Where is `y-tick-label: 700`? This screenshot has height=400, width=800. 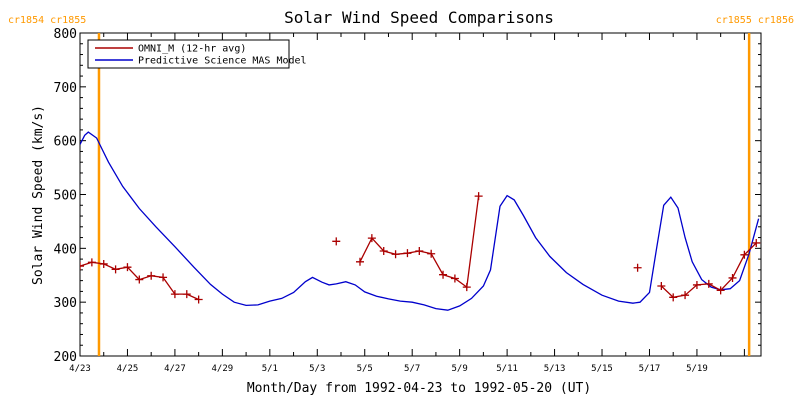 y-tick-label: 700 is located at coordinates (65, 88).